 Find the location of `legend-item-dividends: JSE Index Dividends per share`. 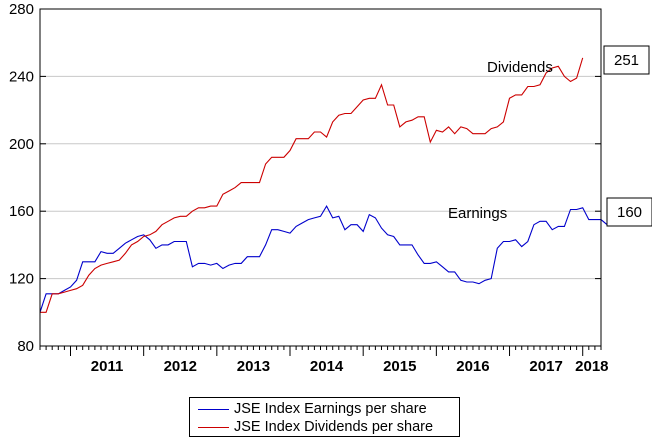

legend-item-dividends: JSE Index Dividends per share is located at coordinates (315, 427).